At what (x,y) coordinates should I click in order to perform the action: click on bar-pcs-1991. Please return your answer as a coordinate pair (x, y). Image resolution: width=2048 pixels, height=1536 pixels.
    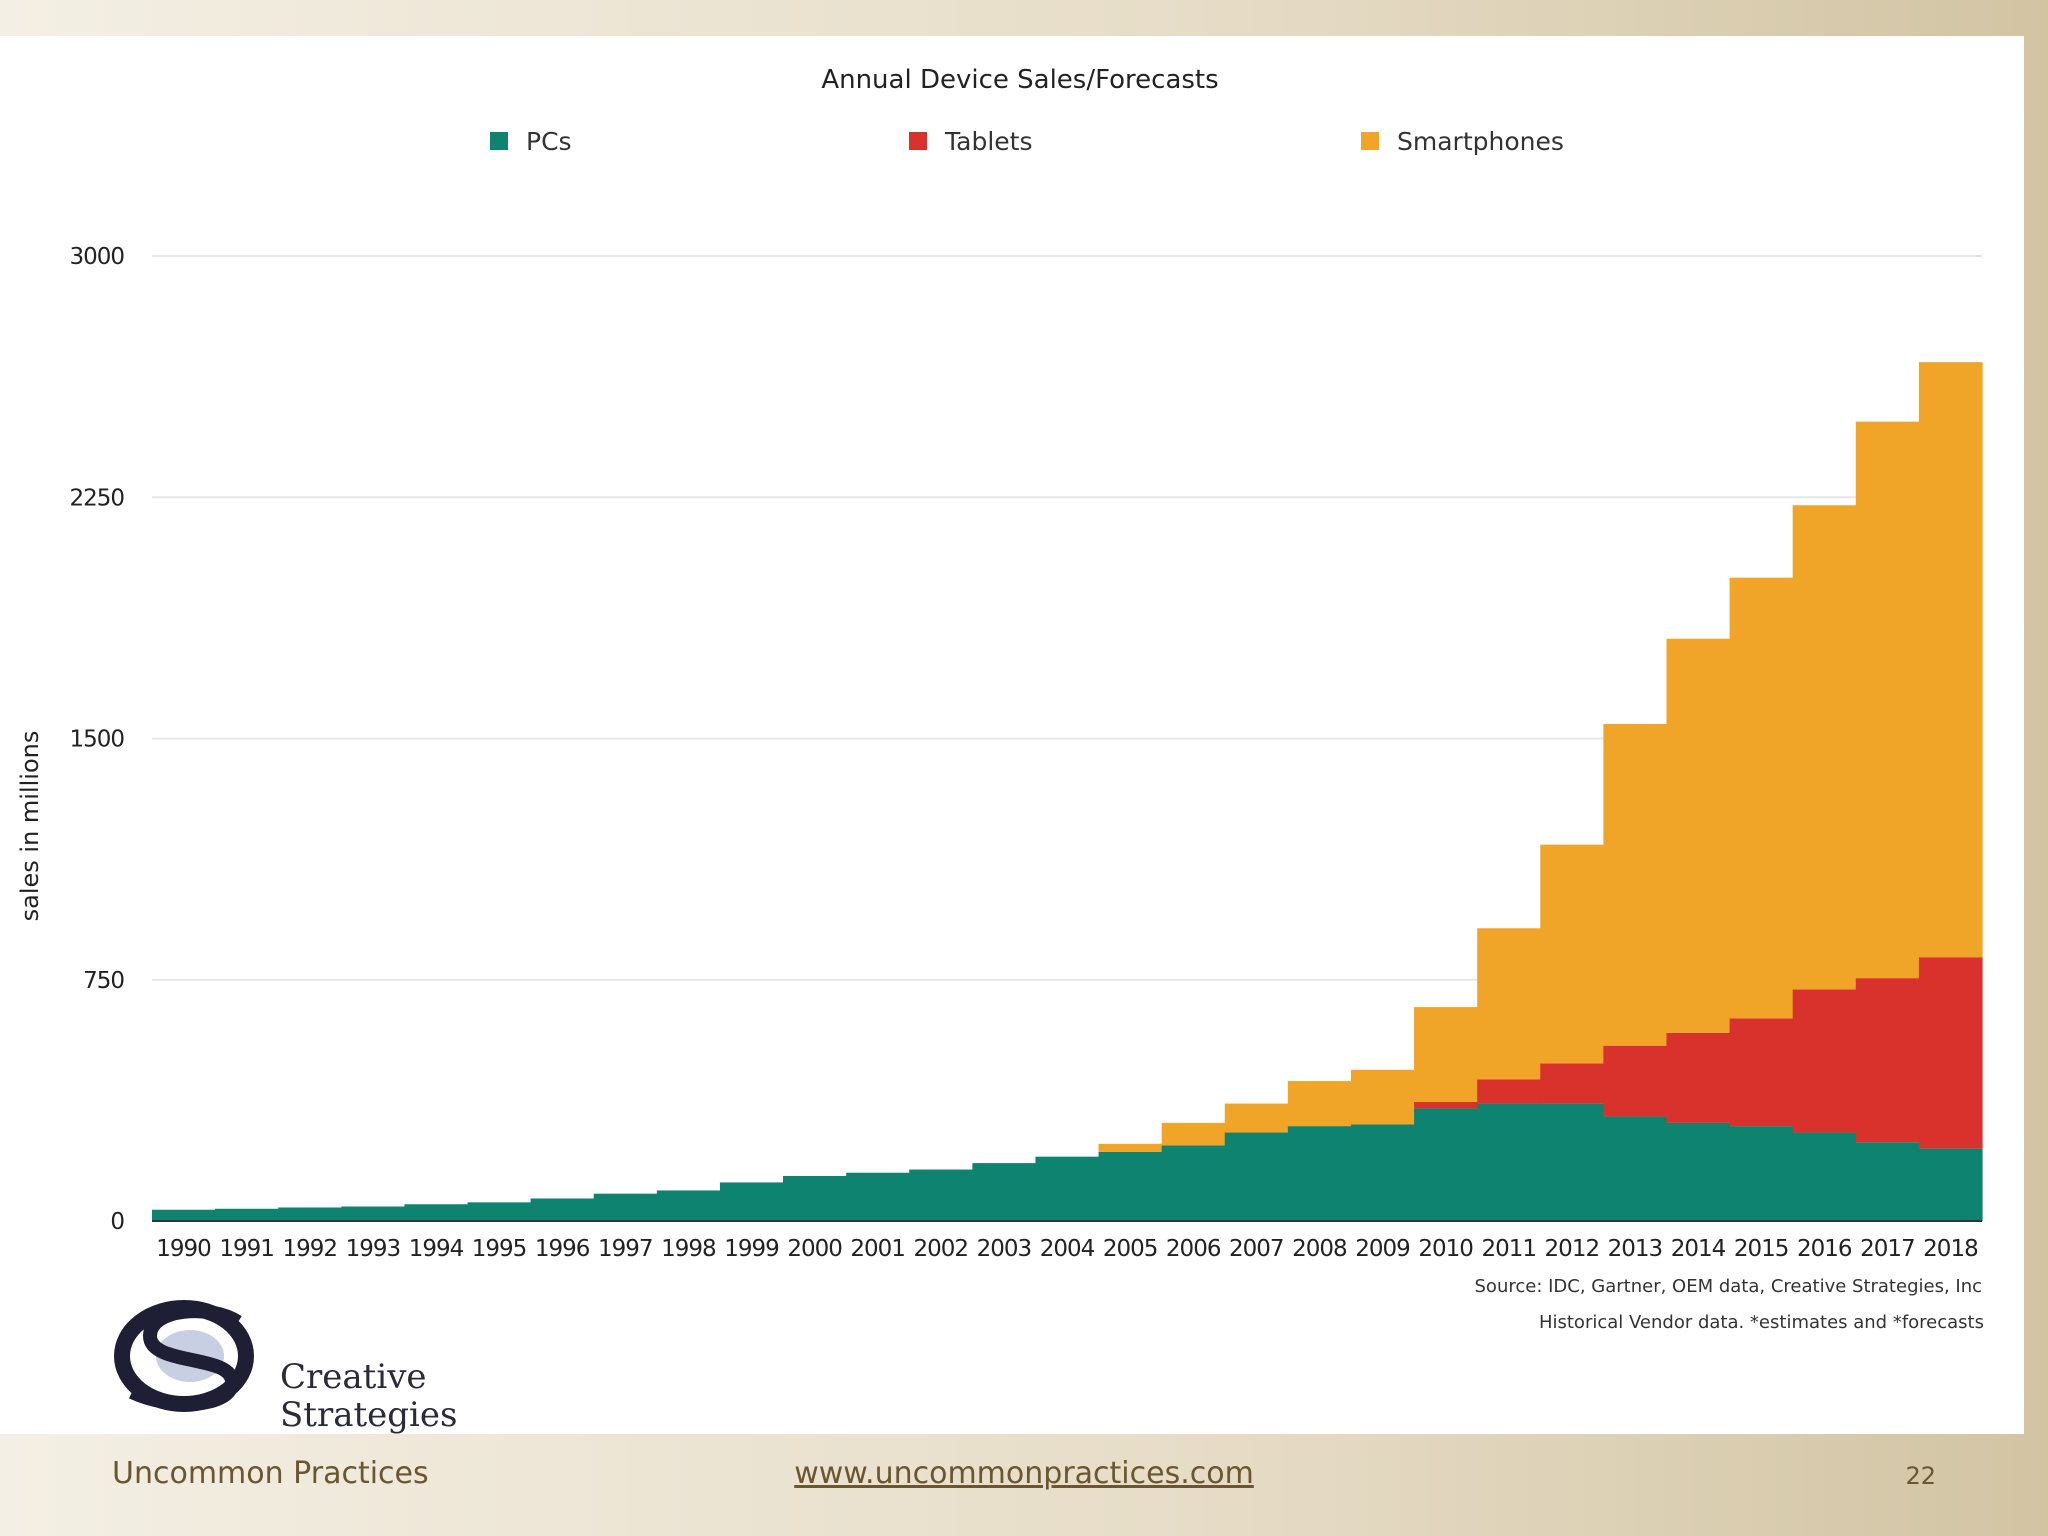
    Looking at the image, I should click on (247, 1214).